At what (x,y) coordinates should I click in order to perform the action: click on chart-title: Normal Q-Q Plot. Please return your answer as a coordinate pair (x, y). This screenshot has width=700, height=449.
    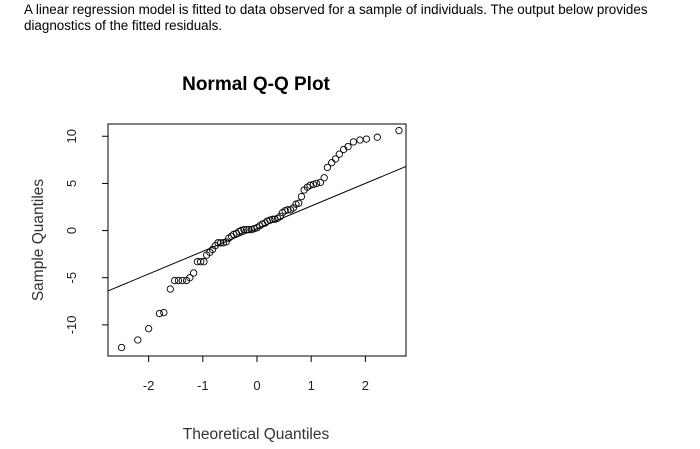
    Looking at the image, I should click on (256, 84).